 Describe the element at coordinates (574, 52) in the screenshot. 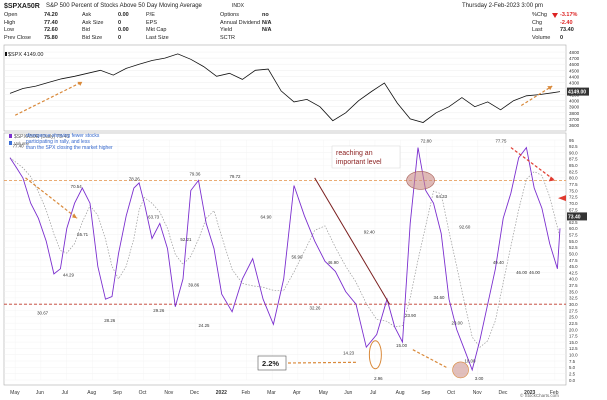

I see `top-y-tick-label: 4800` at that location.